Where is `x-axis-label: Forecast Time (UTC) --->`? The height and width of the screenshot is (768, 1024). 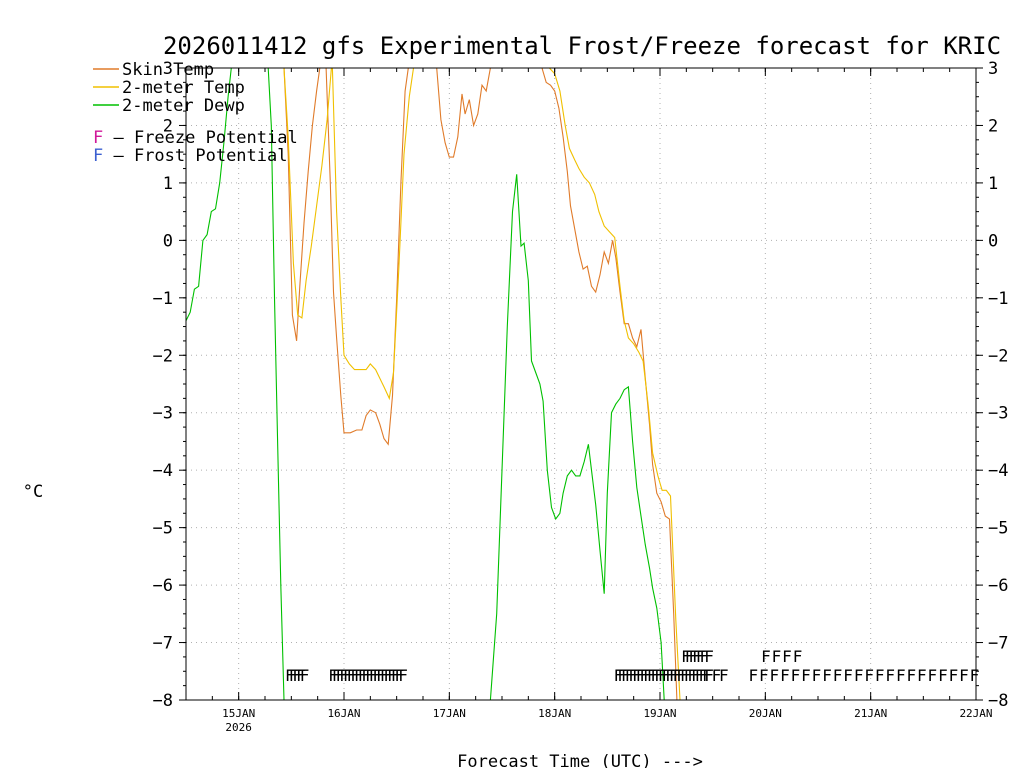
x-axis-label: Forecast Time (UTC) ---> is located at coordinates (580, 760).